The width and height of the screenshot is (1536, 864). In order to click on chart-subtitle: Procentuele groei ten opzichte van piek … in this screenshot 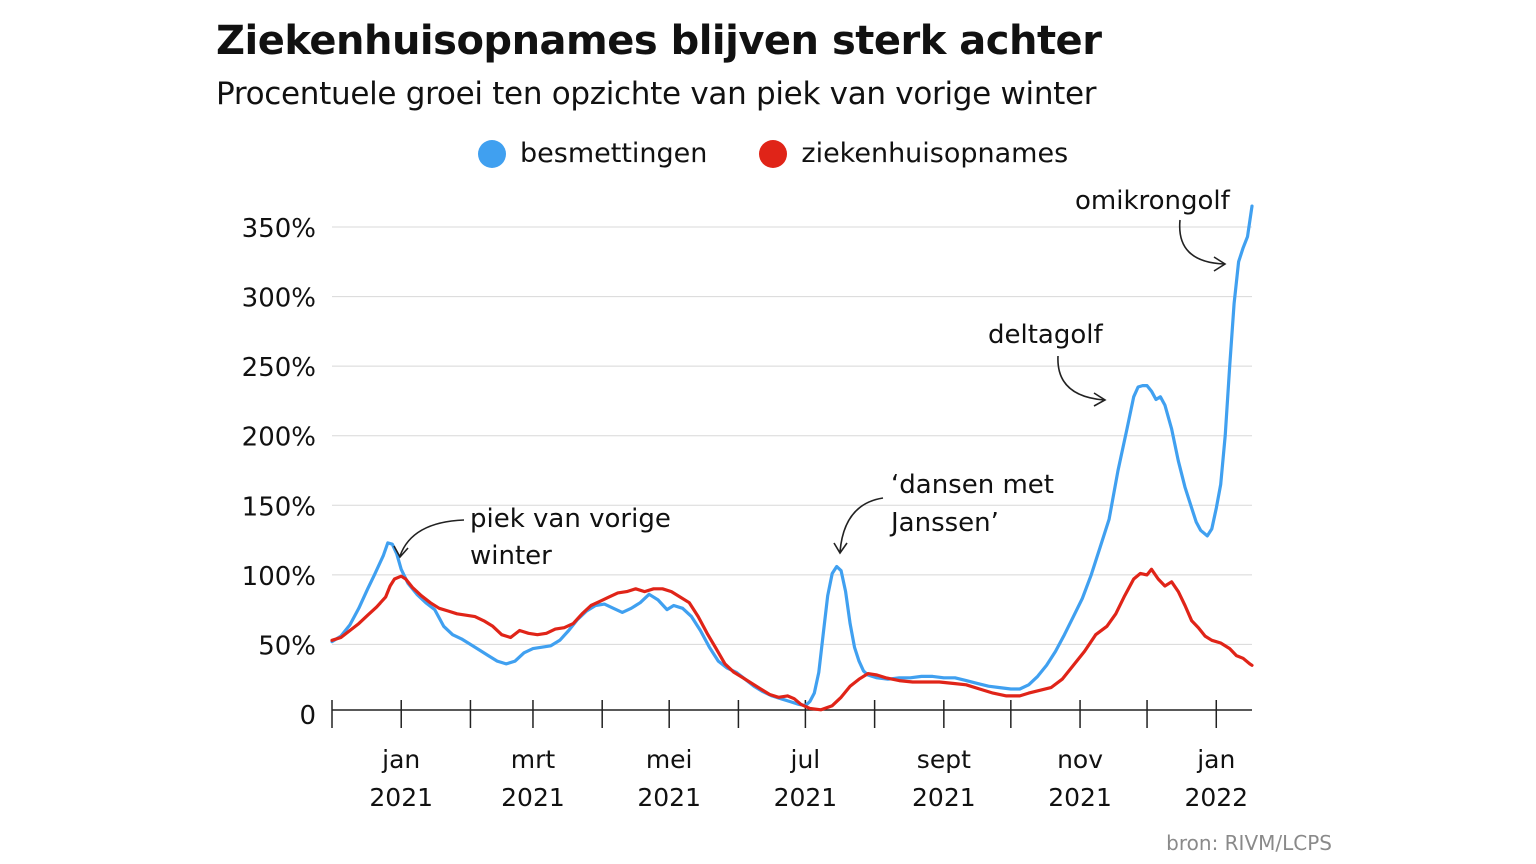, I will do `click(656, 94)`.